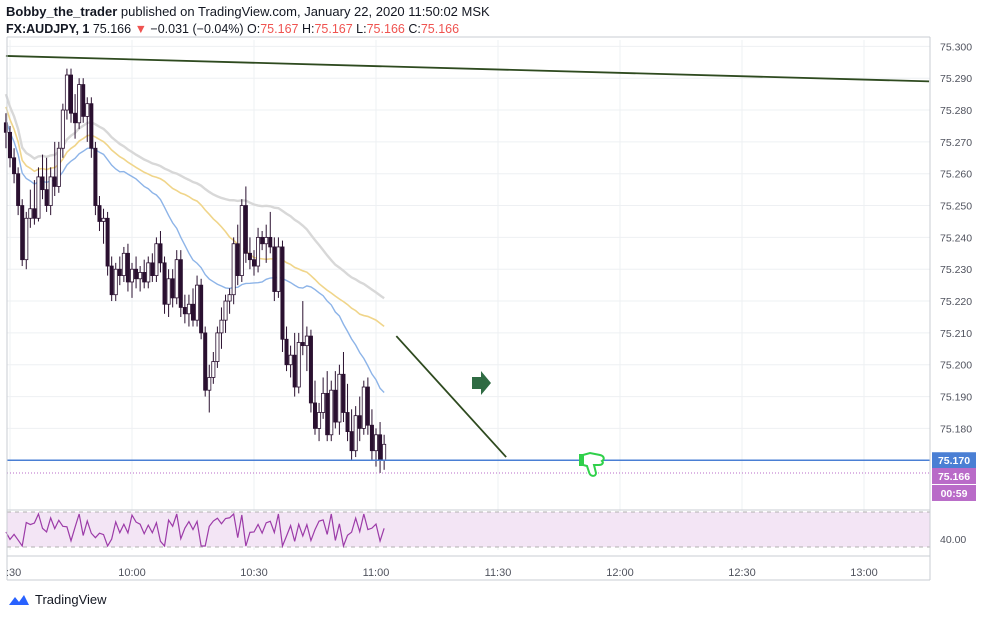 This screenshot has width=988, height=618. I want to click on high-label: H:, so click(308, 29).